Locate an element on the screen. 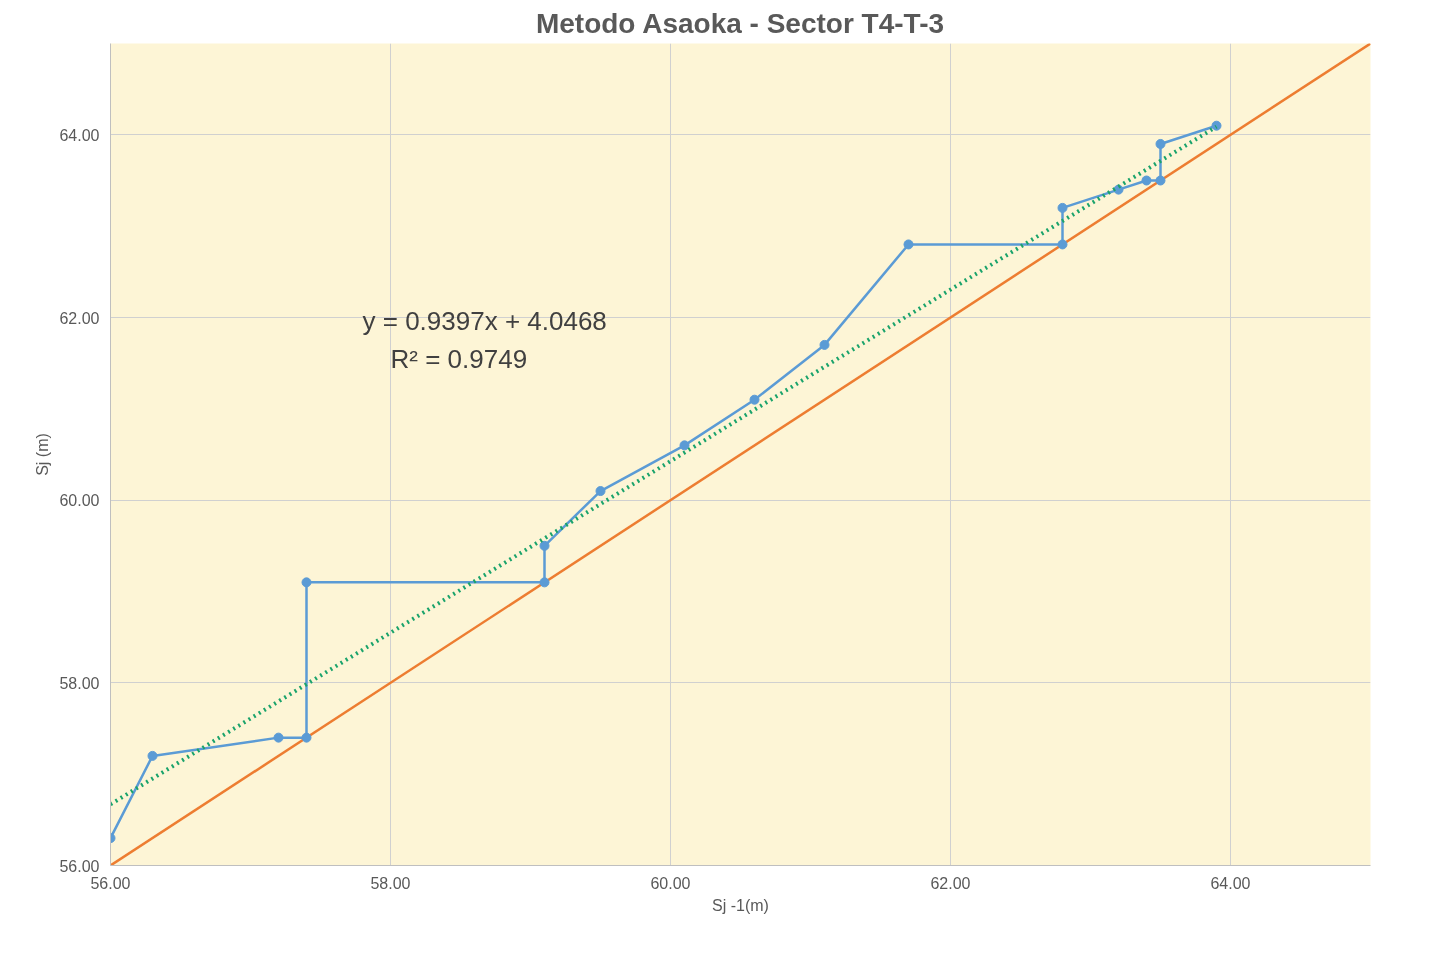 Image resolution: width=1451 pixels, height=954 pixels. x-tick-label: 58.00 is located at coordinates (390, 883).